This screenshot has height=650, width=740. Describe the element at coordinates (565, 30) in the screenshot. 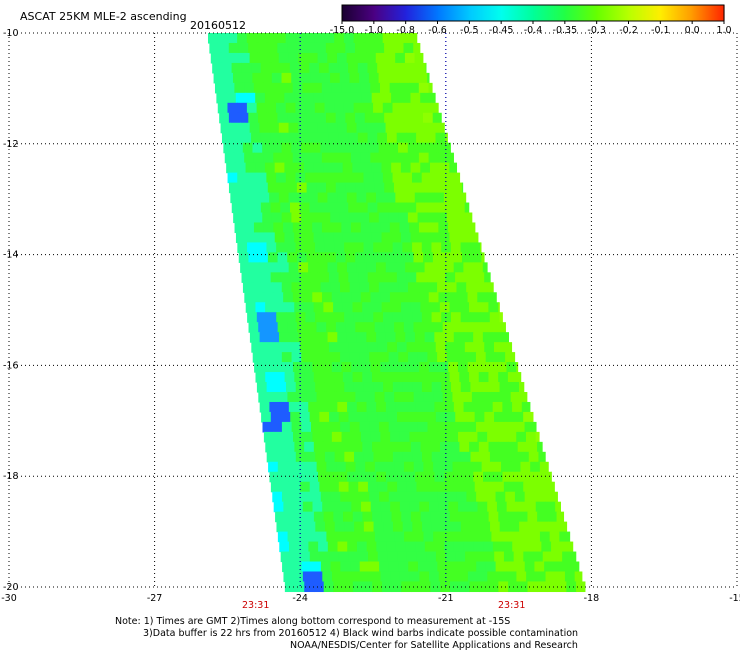

I see `colorbar-label: -0.35` at that location.